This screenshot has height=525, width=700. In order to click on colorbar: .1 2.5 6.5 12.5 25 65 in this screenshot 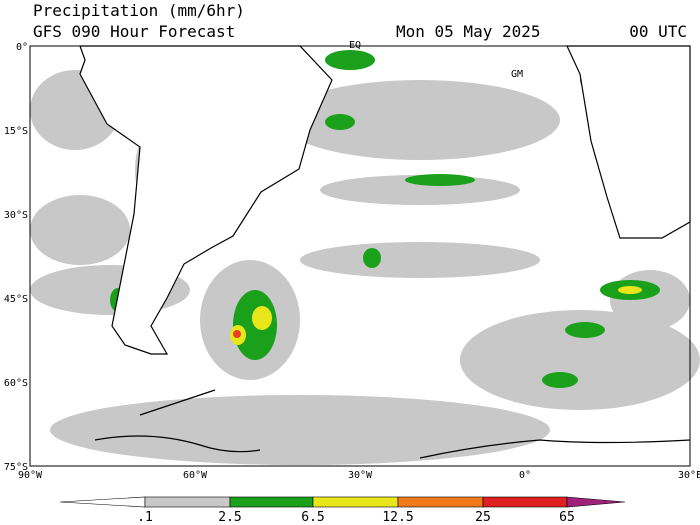, I will do `click(342, 510)`.